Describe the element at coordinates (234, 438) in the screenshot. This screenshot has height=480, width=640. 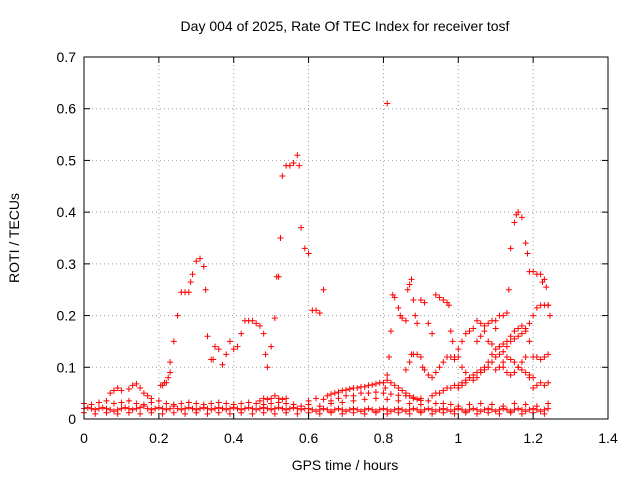
I see `x-tick-label: 0.4` at that location.